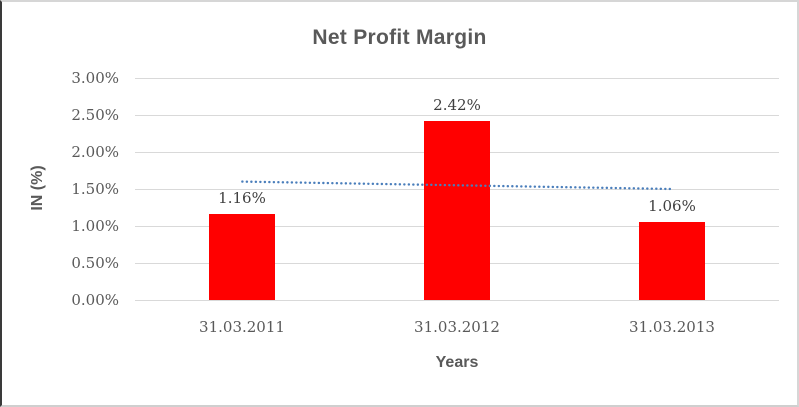 The width and height of the screenshot is (799, 407). What do you see at coordinates (399, 37) in the screenshot?
I see `chart-title: Net Profit Margin` at bounding box center [399, 37].